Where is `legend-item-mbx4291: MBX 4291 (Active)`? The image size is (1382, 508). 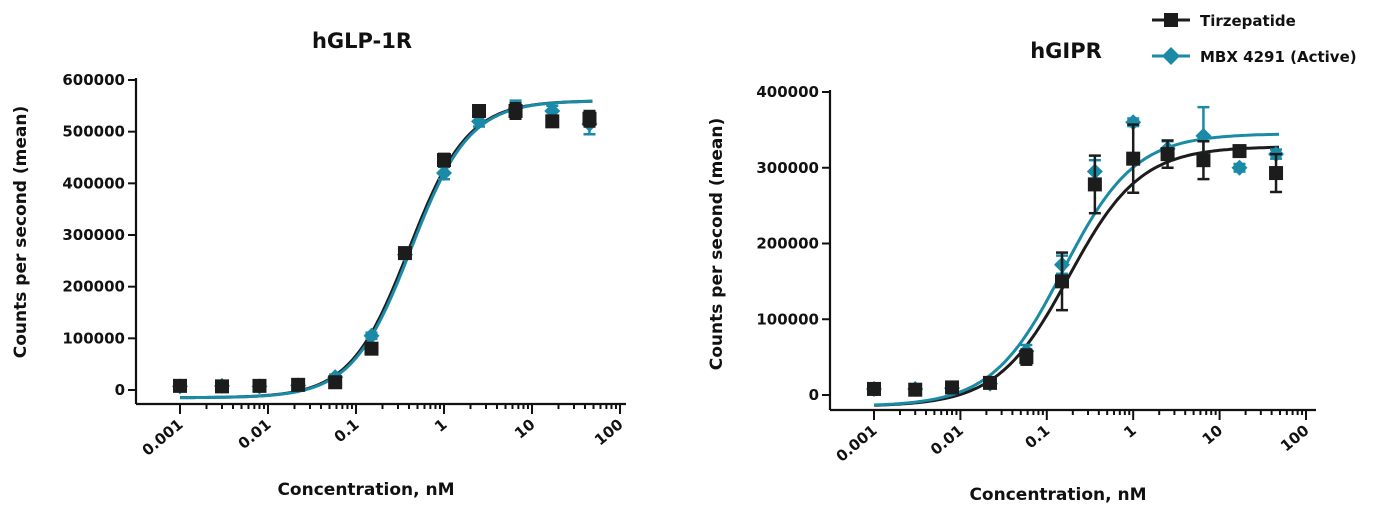 legend-item-mbx4291: MBX 4291 (Active) is located at coordinates (1254, 56).